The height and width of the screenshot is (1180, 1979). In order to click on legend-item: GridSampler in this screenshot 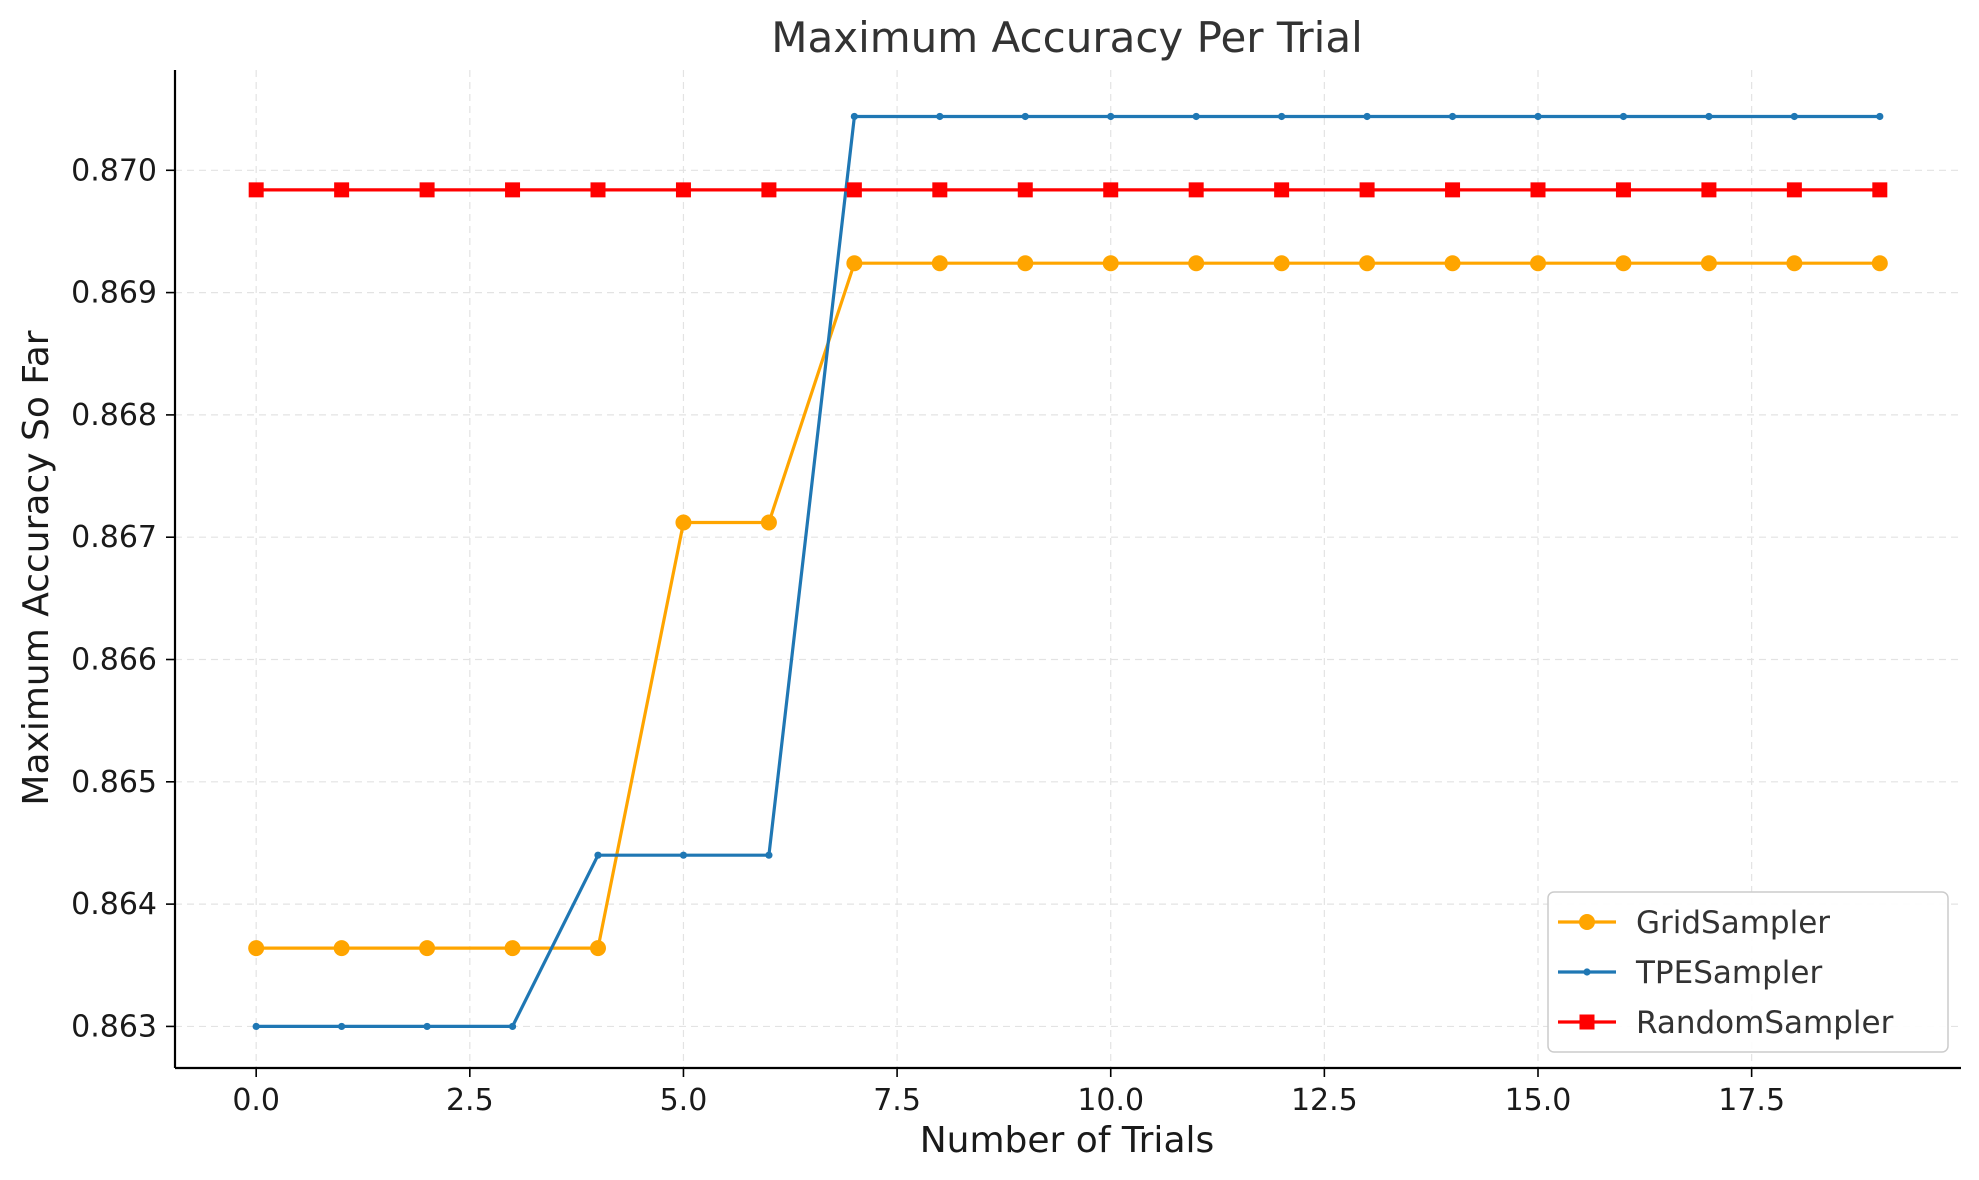, I will do `click(1694, 923)`.